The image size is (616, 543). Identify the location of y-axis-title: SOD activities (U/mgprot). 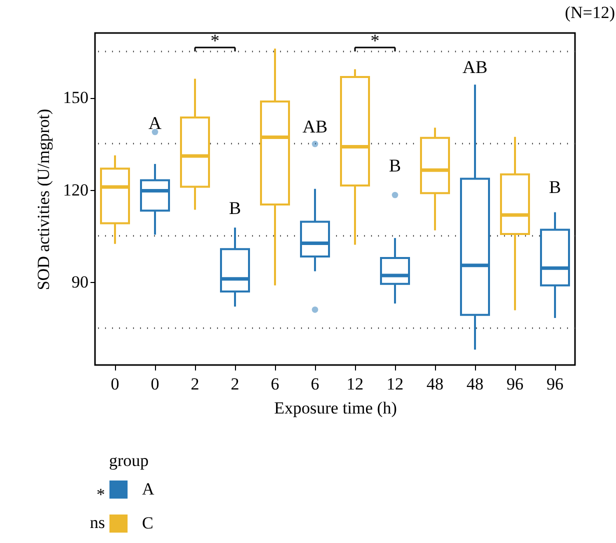
(43, 199).